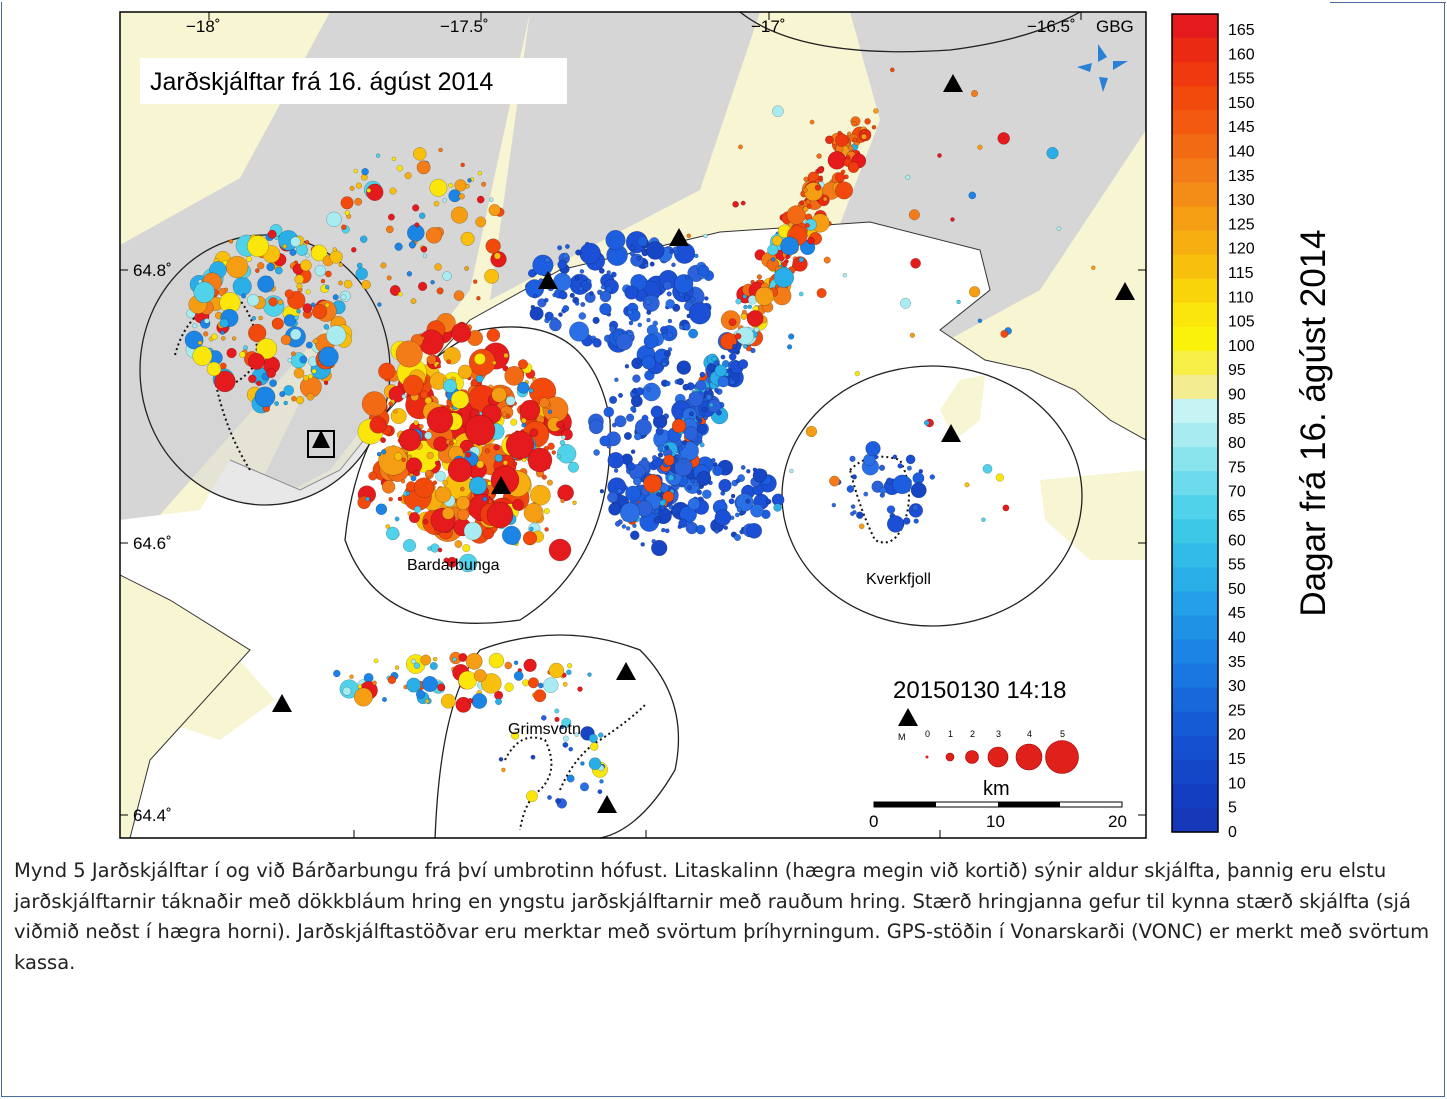  What do you see at coordinates (1388, 2) in the screenshot?
I see `frame-top-line` at bounding box center [1388, 2].